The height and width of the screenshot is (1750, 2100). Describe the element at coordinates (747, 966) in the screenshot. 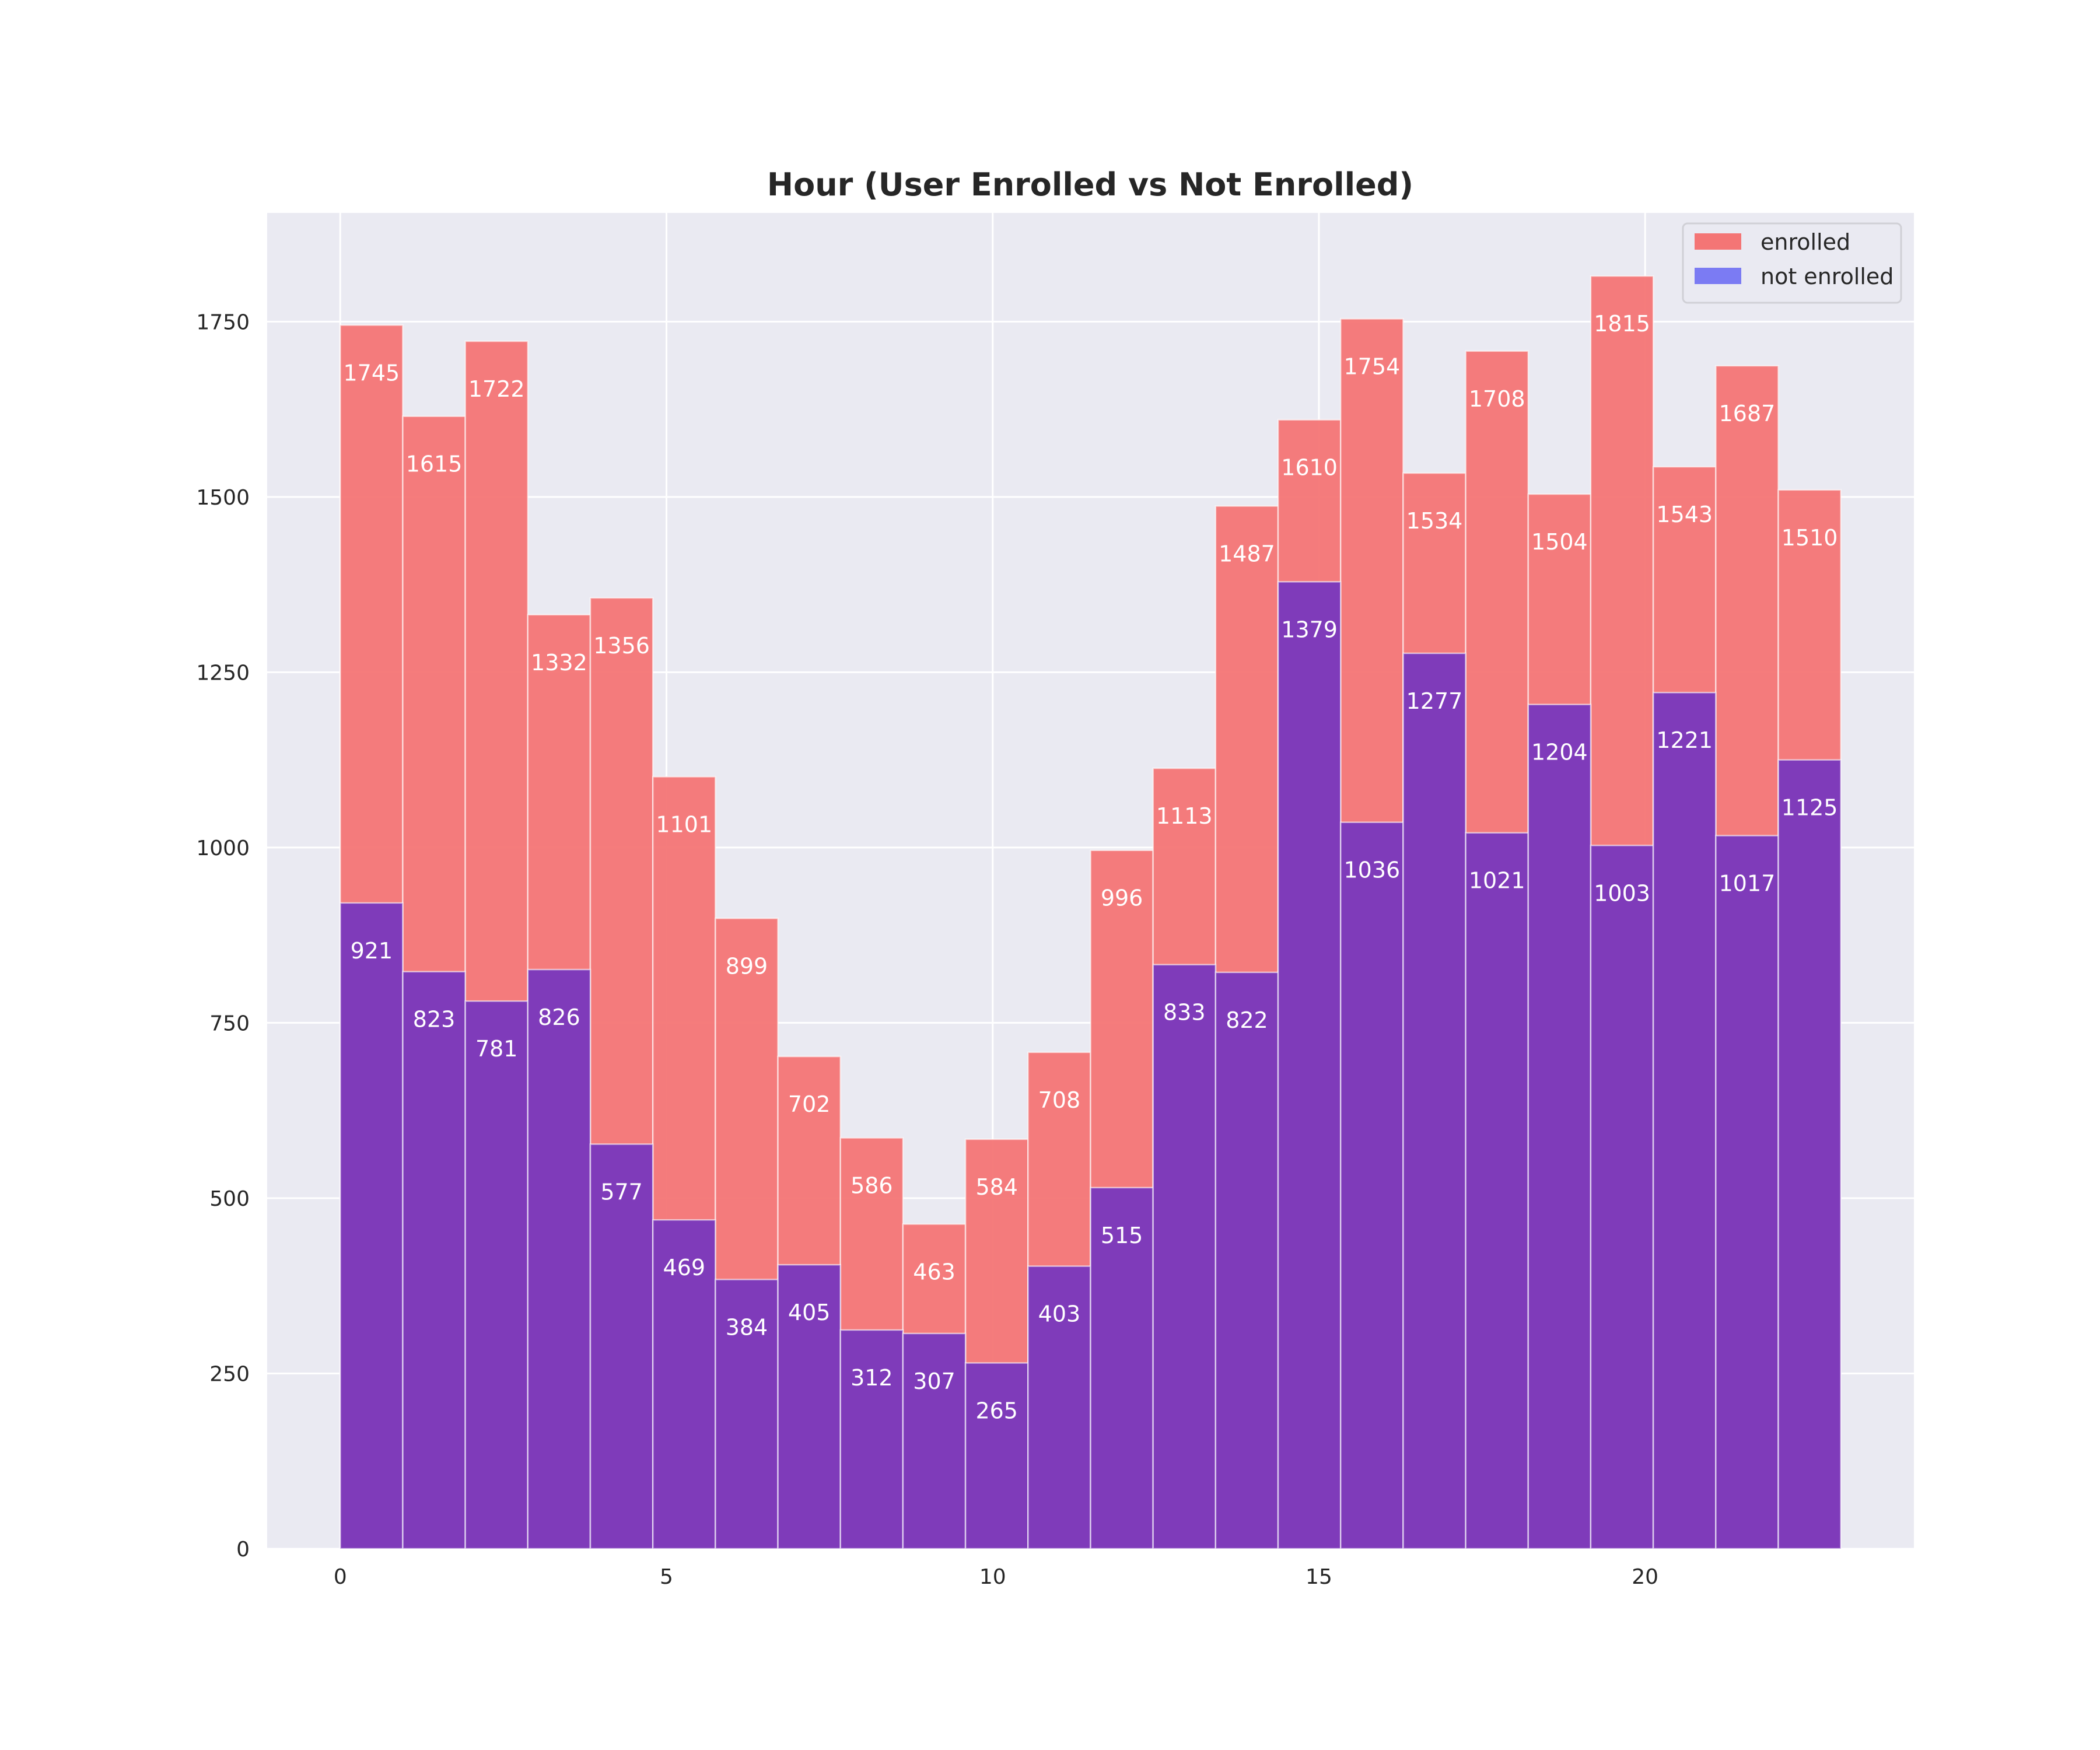

I see `data-label-enrolled: 899` at that location.